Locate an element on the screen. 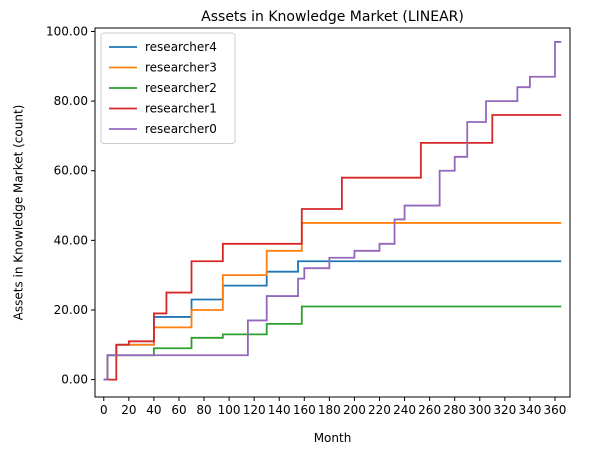 The width and height of the screenshot is (593, 455). x-tick-label: 180 is located at coordinates (329, 410).